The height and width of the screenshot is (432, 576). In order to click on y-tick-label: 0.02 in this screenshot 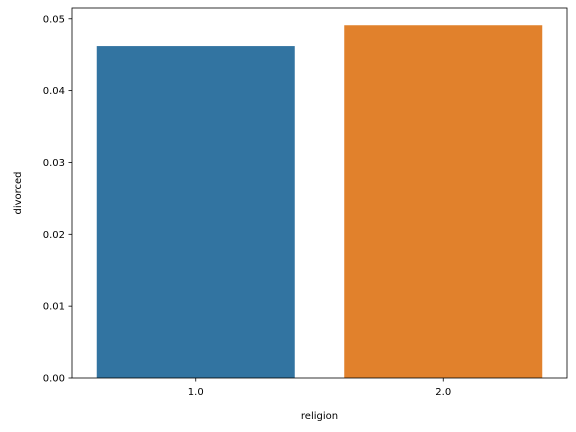, I will do `click(54, 235)`.